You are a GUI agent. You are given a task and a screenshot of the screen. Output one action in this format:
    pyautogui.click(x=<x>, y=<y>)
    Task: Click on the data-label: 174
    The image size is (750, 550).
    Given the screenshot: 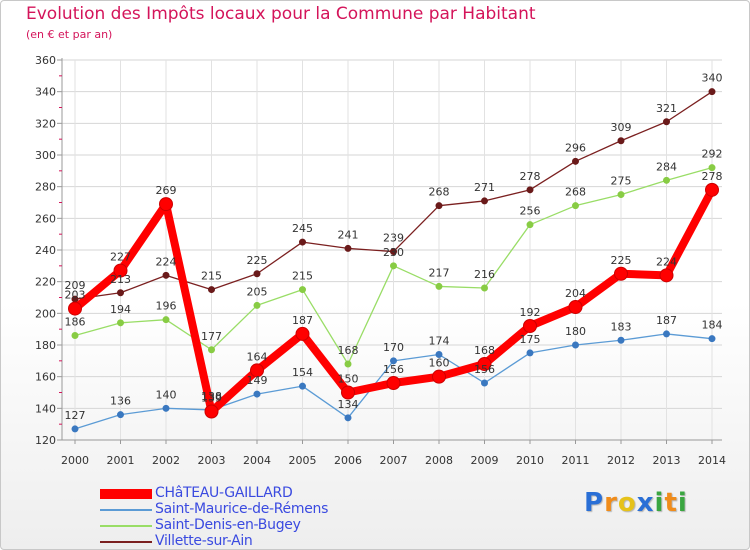 What is the action you would take?
    pyautogui.click(x=439, y=341)
    